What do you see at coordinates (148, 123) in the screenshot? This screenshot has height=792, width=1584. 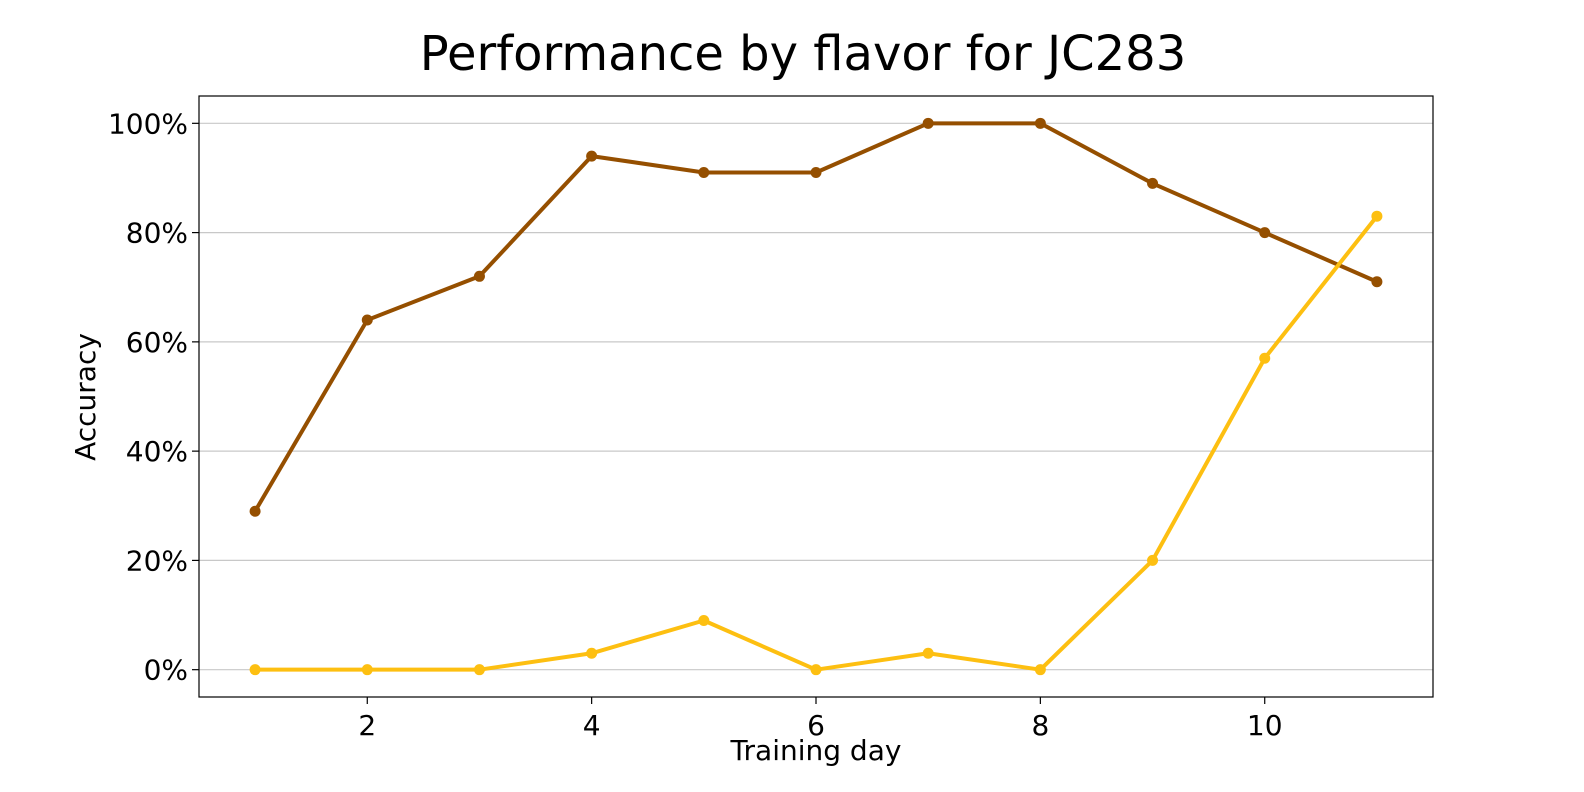 I see `y-tick-label: 100%` at bounding box center [148, 123].